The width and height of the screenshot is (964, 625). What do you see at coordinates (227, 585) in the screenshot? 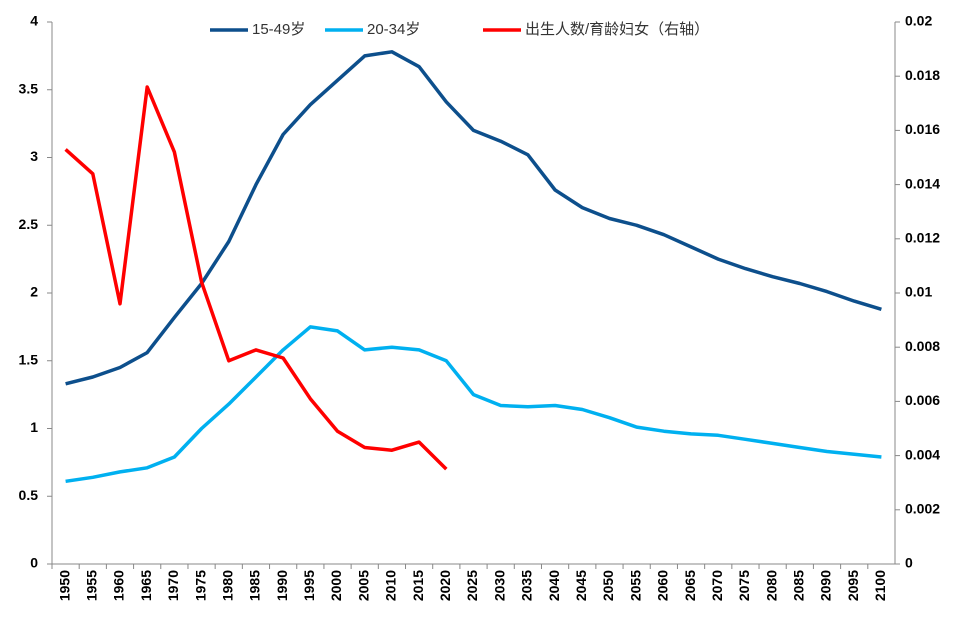
I see `x-tick-label: 1980` at bounding box center [227, 585].